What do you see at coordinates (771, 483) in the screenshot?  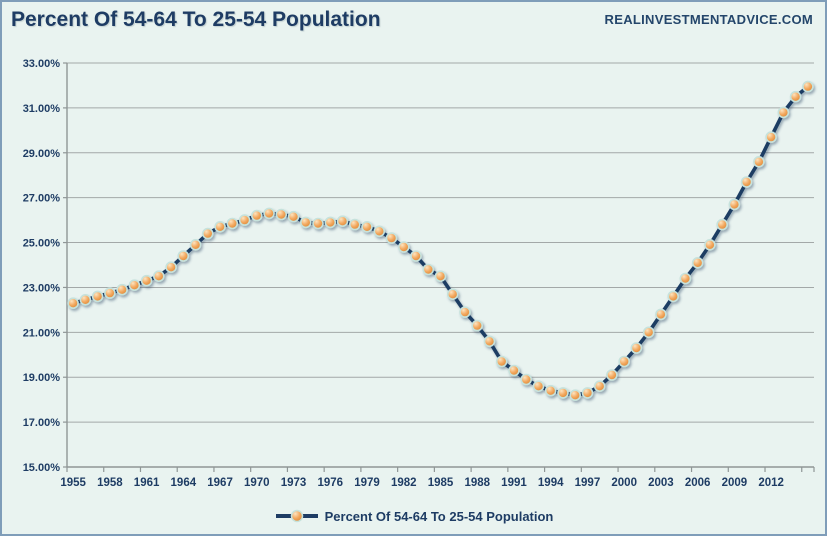 I see `x-tick-label: 2012` at bounding box center [771, 483].